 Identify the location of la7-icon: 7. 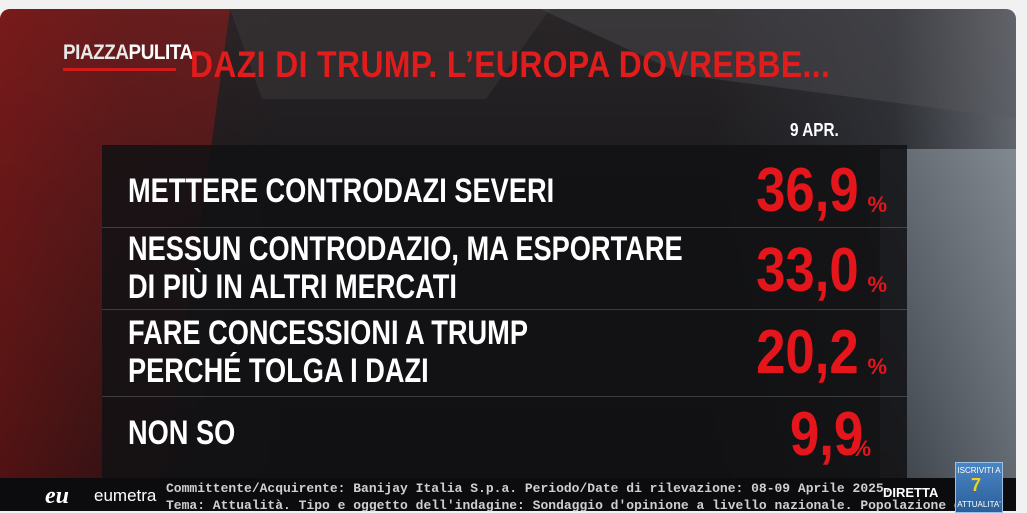
(976, 485).